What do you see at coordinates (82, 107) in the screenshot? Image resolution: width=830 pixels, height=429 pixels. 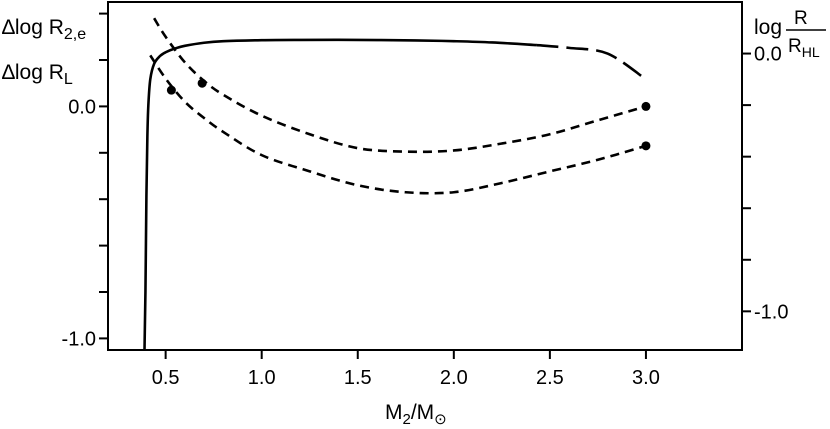 I see `left-tick-label: 0.0` at bounding box center [82, 107].